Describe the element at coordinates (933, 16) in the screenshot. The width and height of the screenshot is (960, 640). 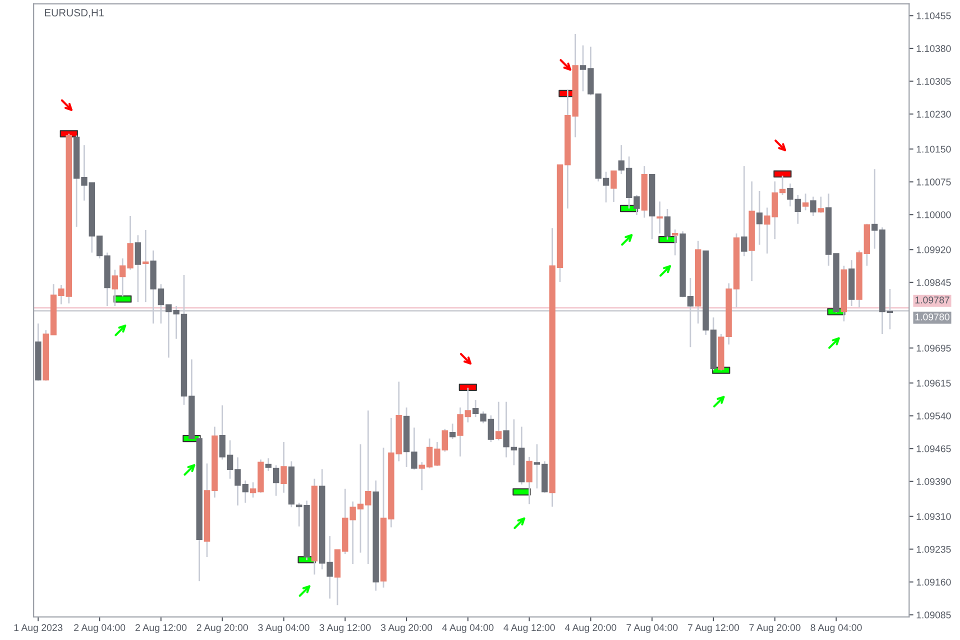
I see `y-tick-label: 1.10455` at that location.